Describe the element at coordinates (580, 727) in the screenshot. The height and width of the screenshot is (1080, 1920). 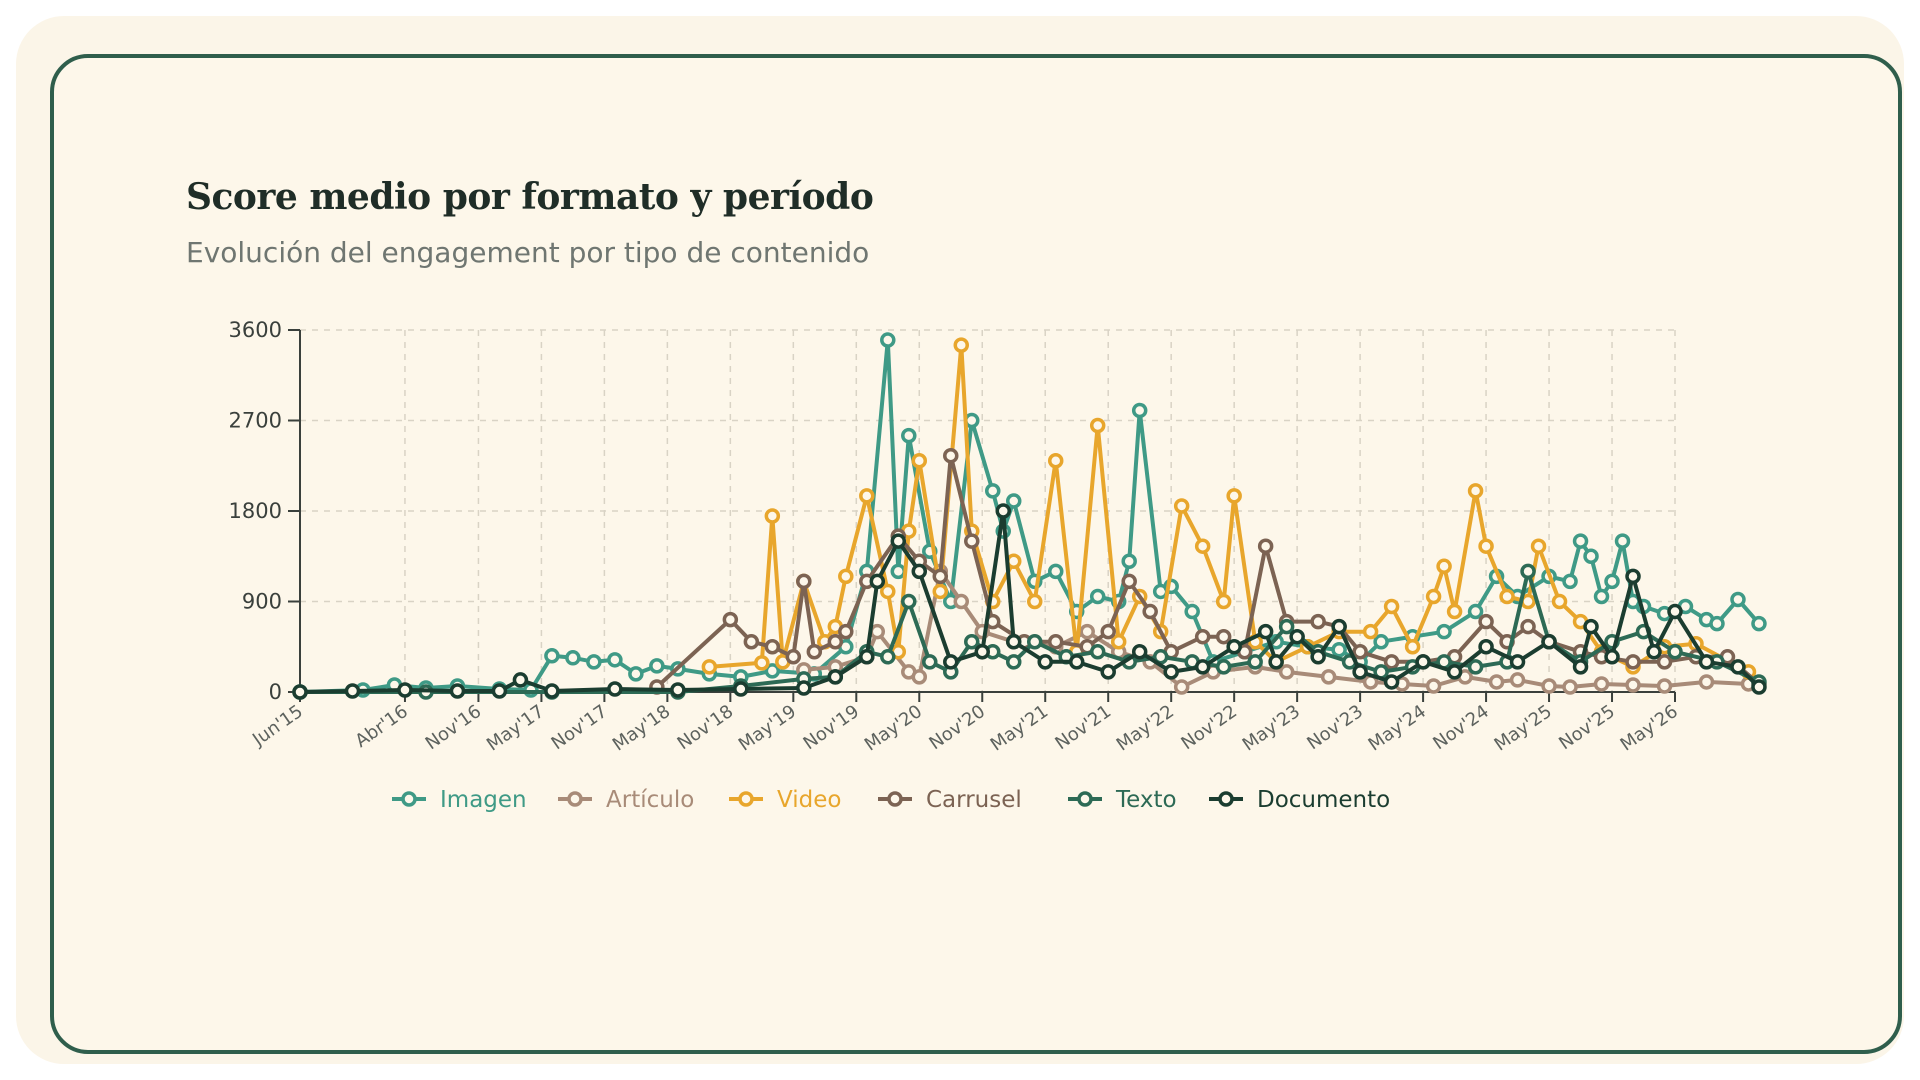
I see `x-tick-label: Nov'17` at that location.